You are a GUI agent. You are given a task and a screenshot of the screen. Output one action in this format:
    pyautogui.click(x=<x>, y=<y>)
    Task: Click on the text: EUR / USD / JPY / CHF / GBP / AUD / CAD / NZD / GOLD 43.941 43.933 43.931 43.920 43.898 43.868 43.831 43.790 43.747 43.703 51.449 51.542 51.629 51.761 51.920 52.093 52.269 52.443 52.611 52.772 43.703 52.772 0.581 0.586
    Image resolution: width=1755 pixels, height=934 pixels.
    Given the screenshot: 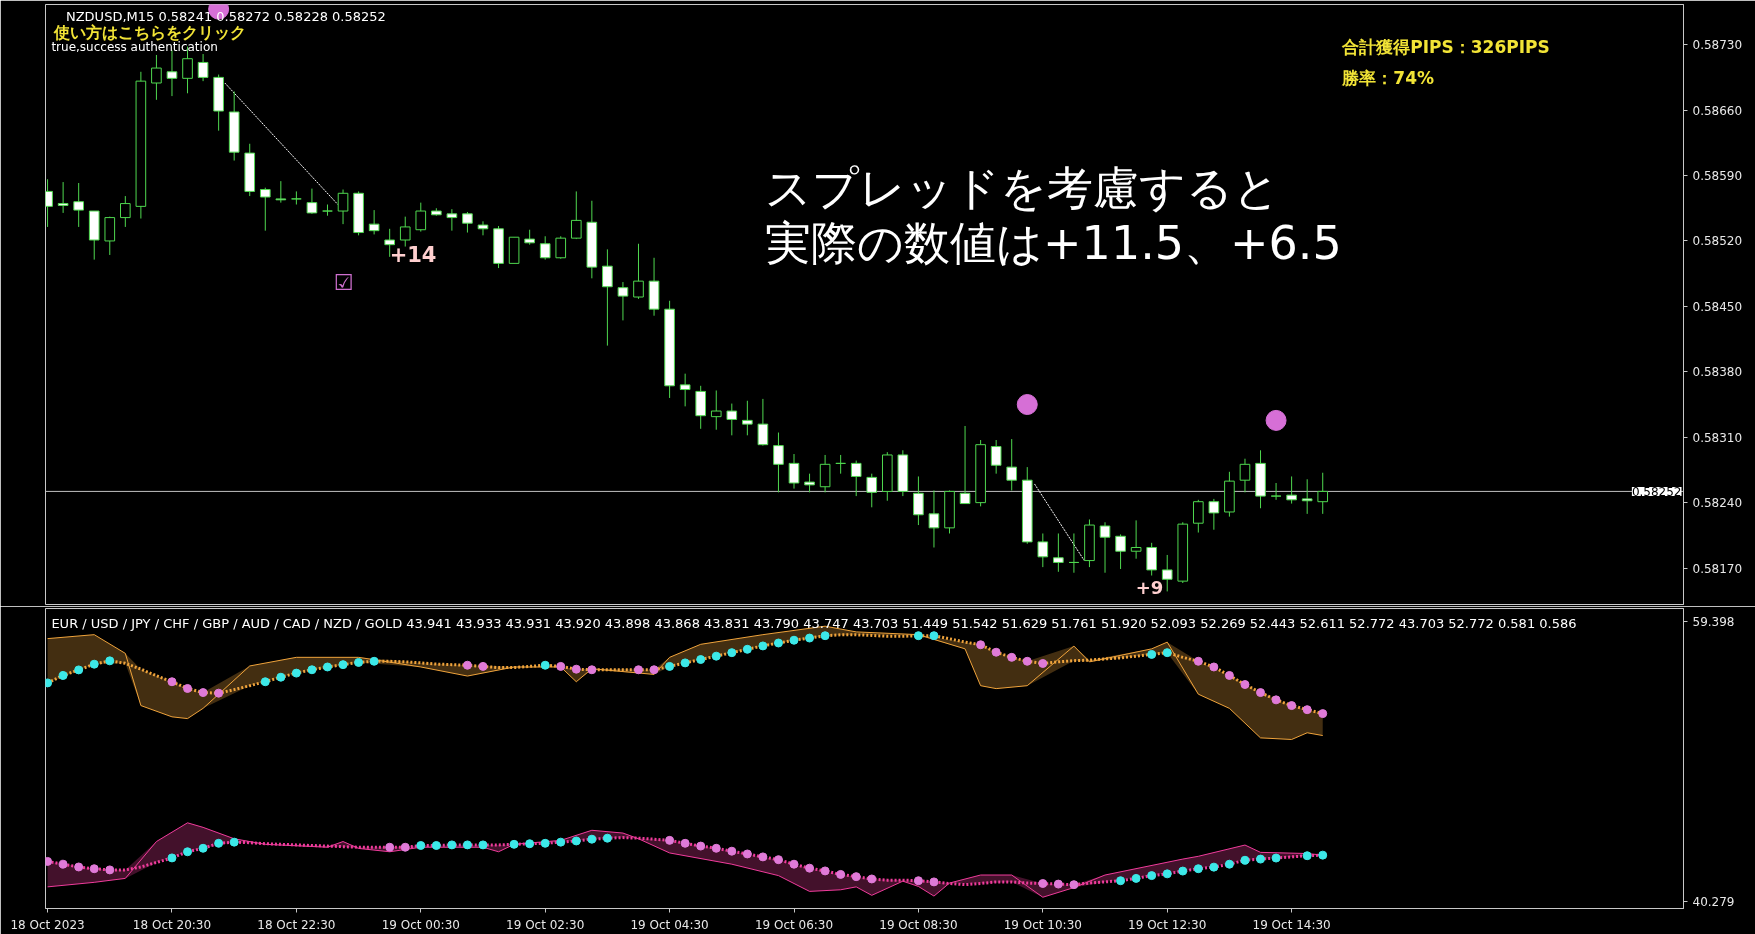 What is the action you would take?
    pyautogui.click(x=814, y=623)
    